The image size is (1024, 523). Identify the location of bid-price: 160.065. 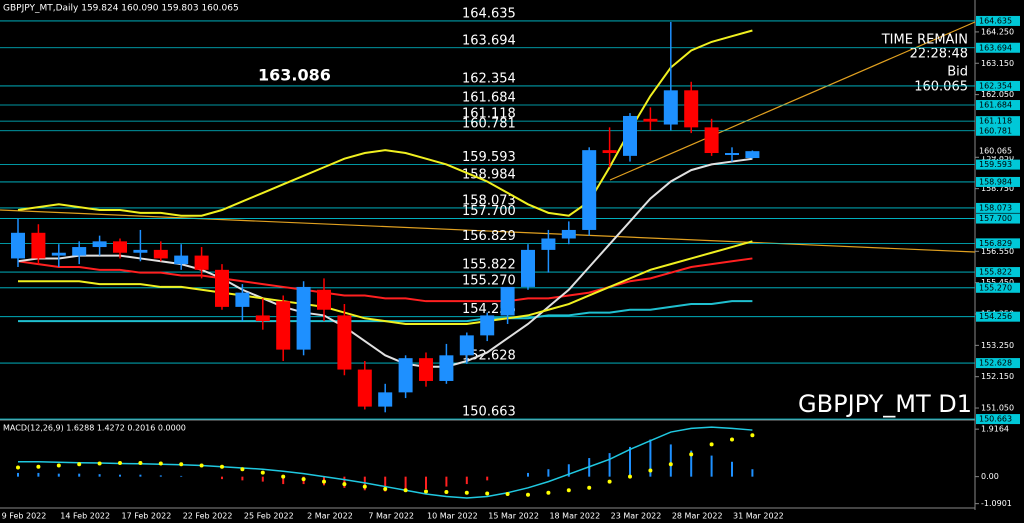
(941, 87).